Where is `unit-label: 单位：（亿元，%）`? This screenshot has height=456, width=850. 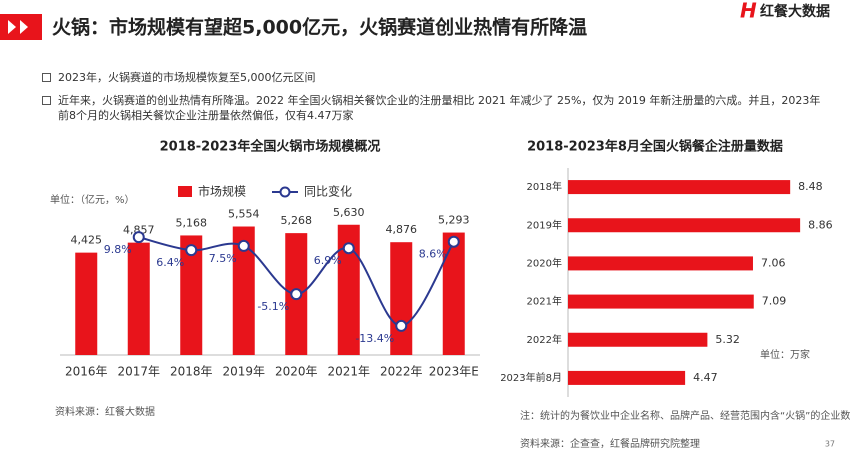
unit-label: 单位：（亿元，%） is located at coordinates (92, 199).